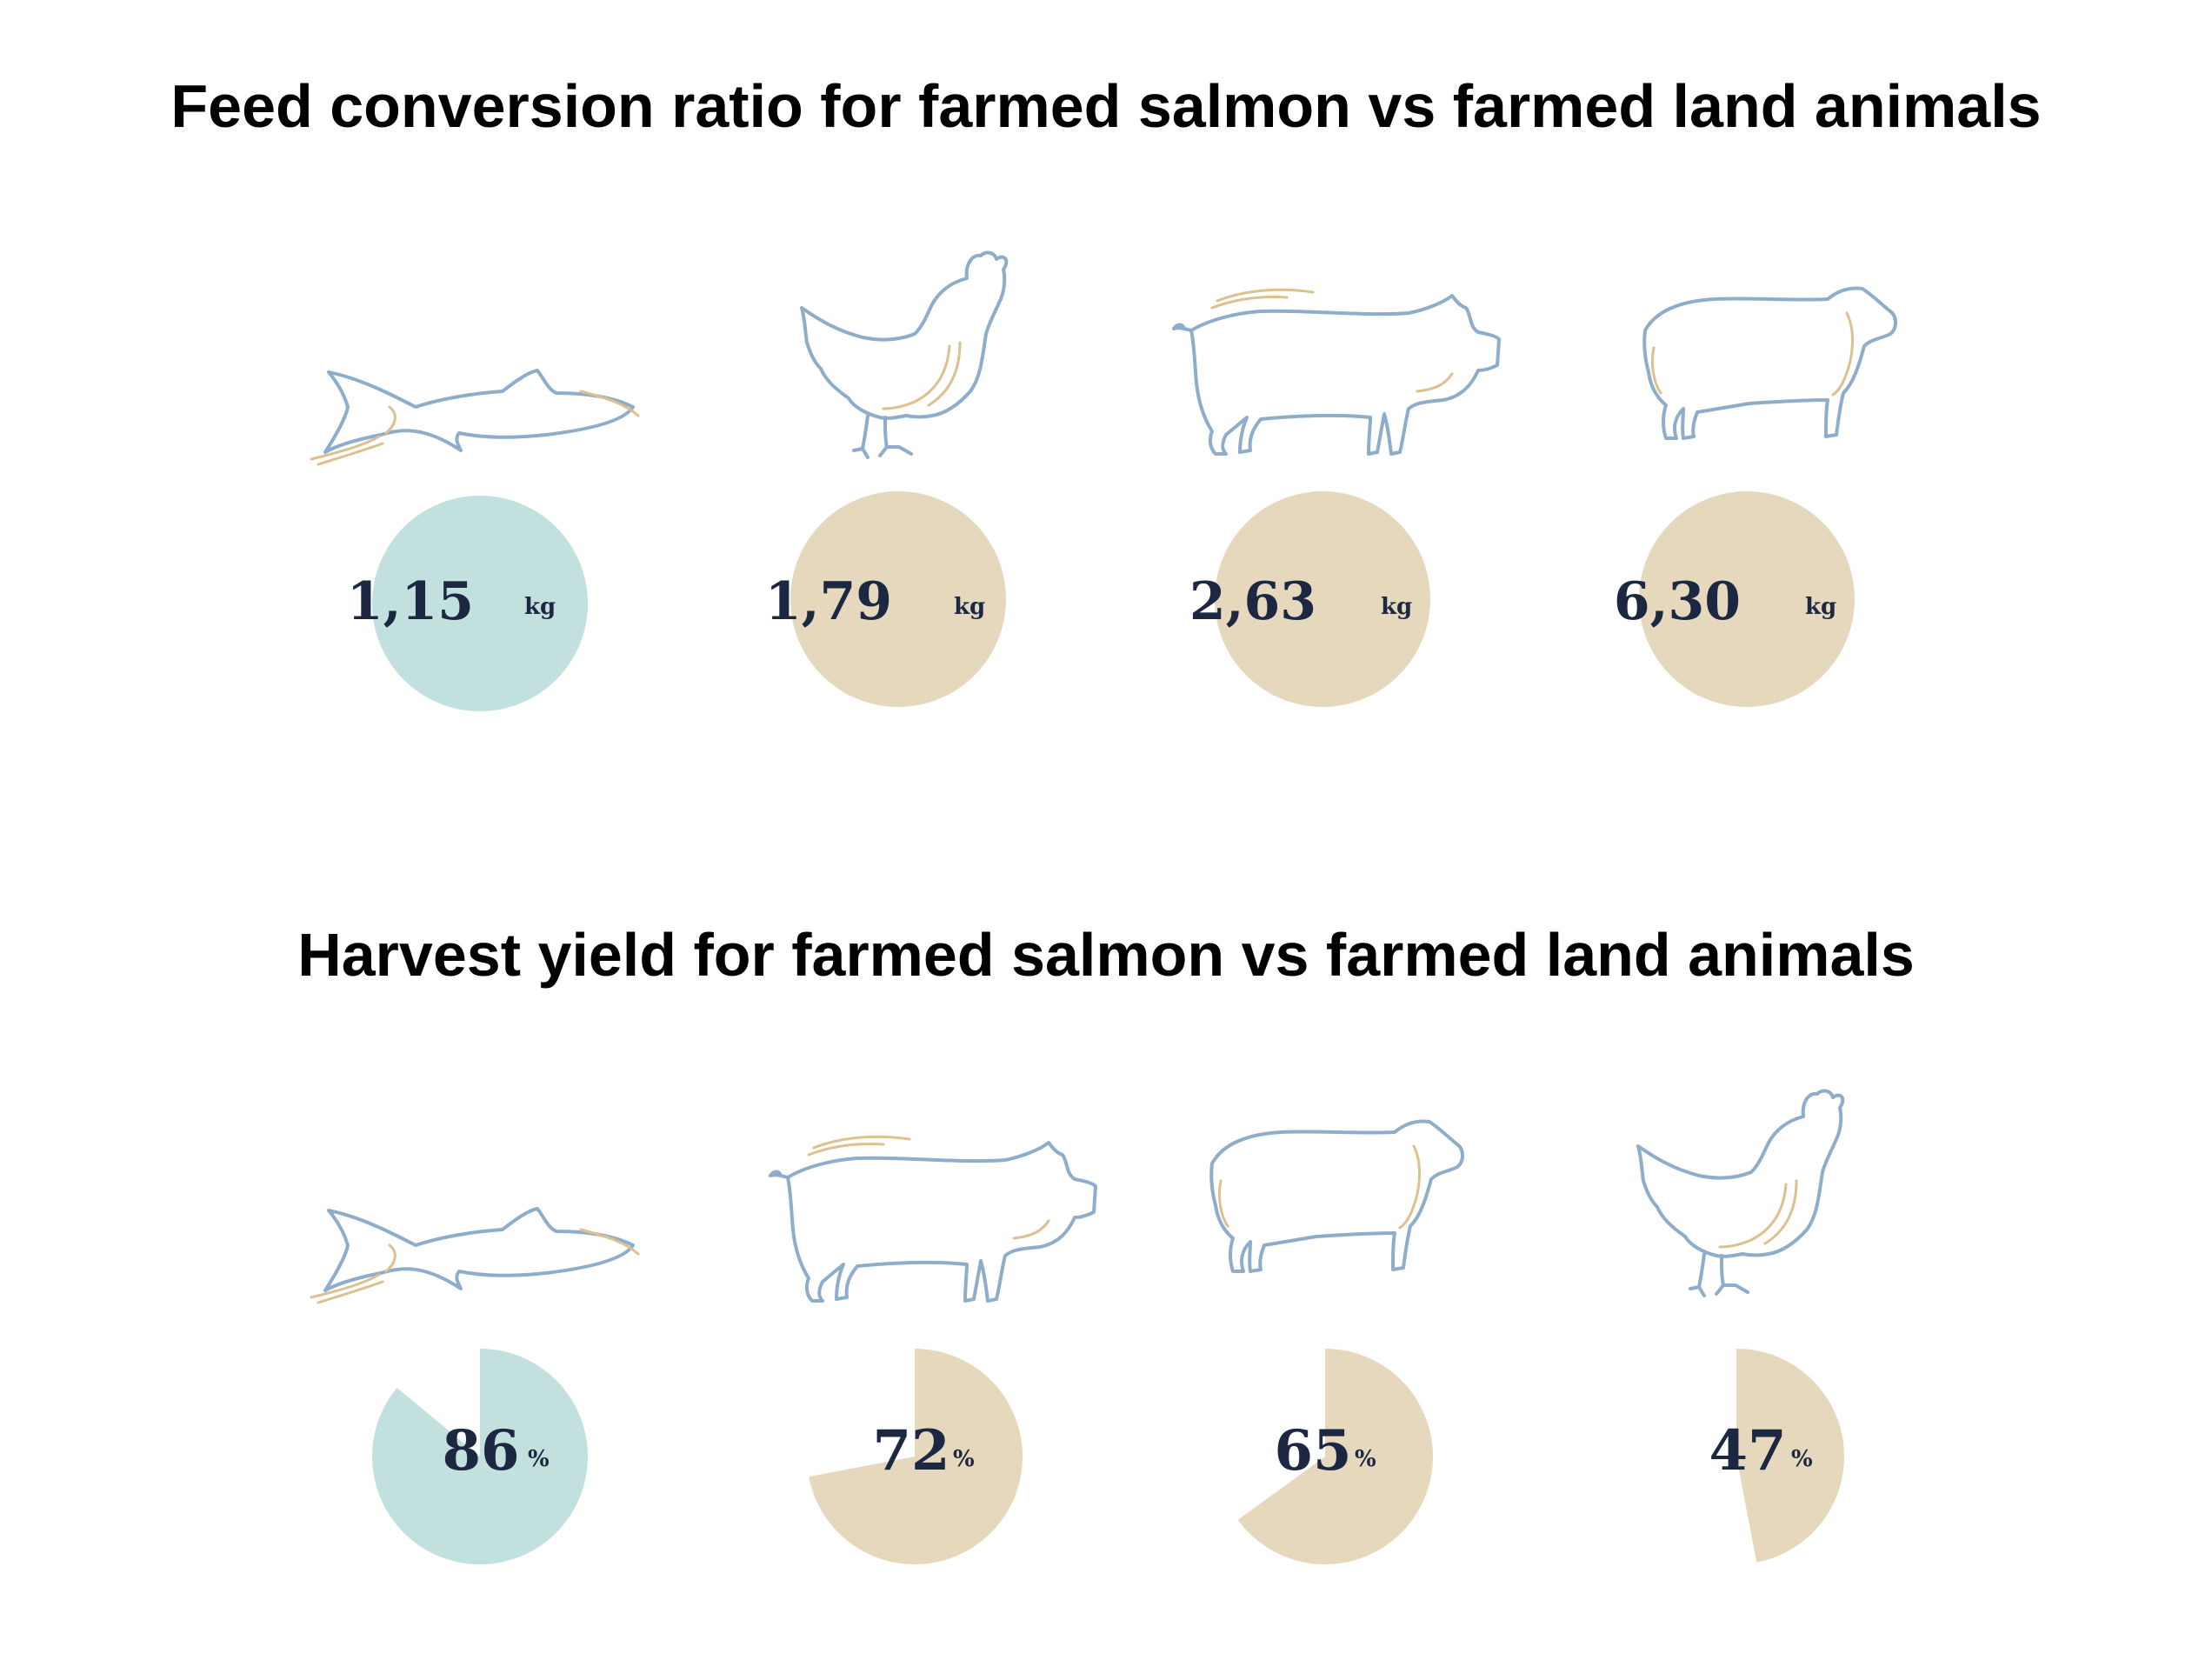 The image size is (2212, 1660). Describe the element at coordinates (1252, 601) in the screenshot. I see `fcr-value-pig: 2,63` at that location.